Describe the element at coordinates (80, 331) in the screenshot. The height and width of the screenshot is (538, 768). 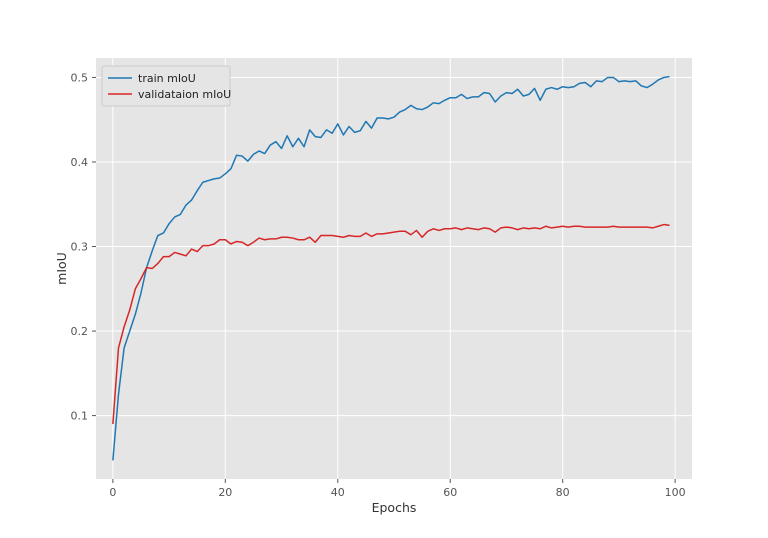
I see `y-tick-label: 0.2` at that location.